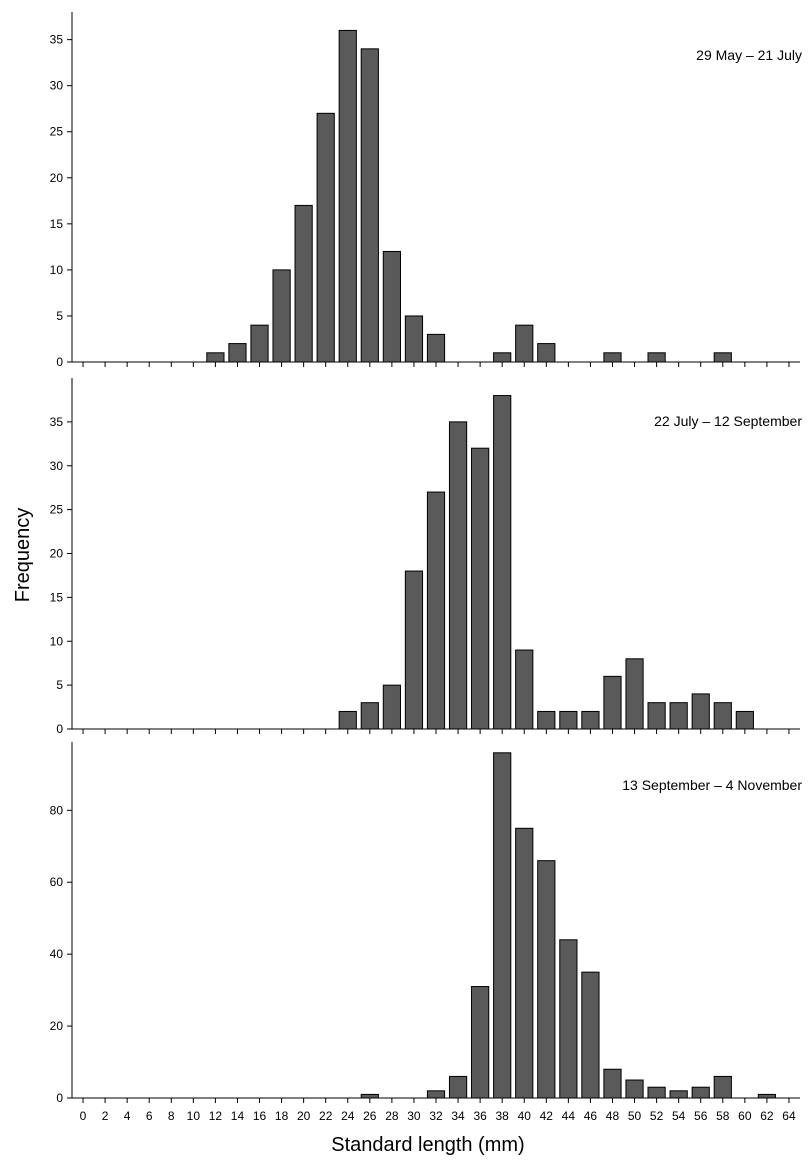  I want to click on panel-label: 22 July – 12 September, so click(728, 421).